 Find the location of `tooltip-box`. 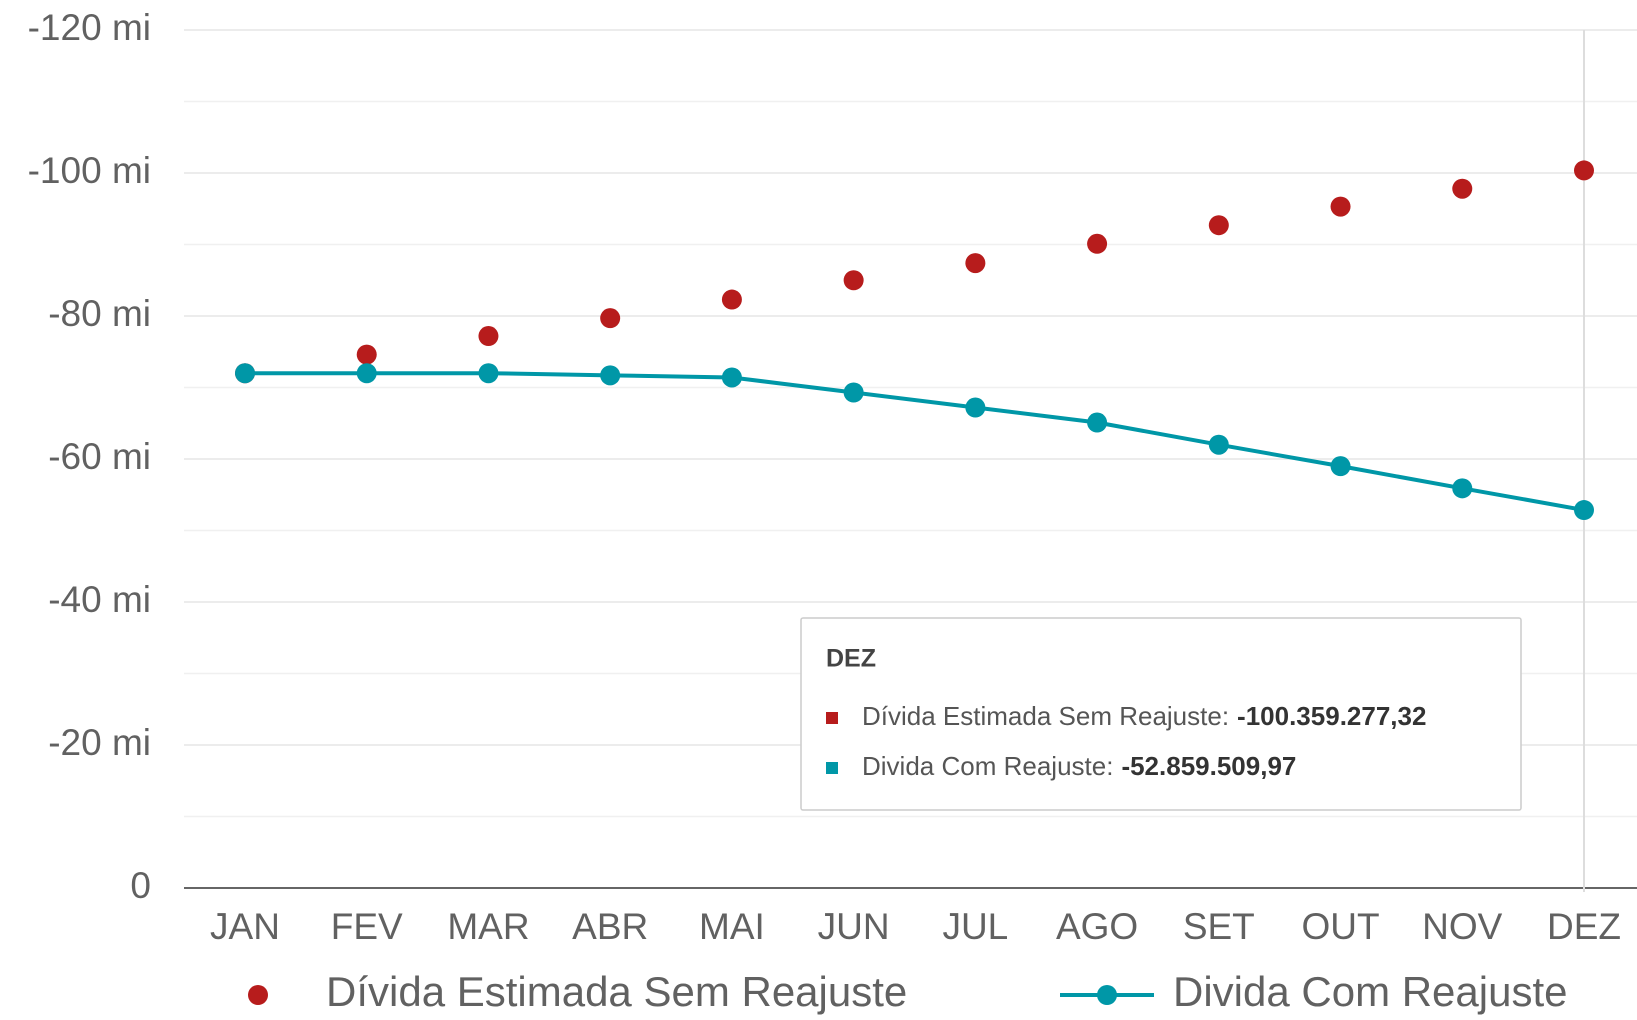

tooltip-box is located at coordinates (1161, 714).